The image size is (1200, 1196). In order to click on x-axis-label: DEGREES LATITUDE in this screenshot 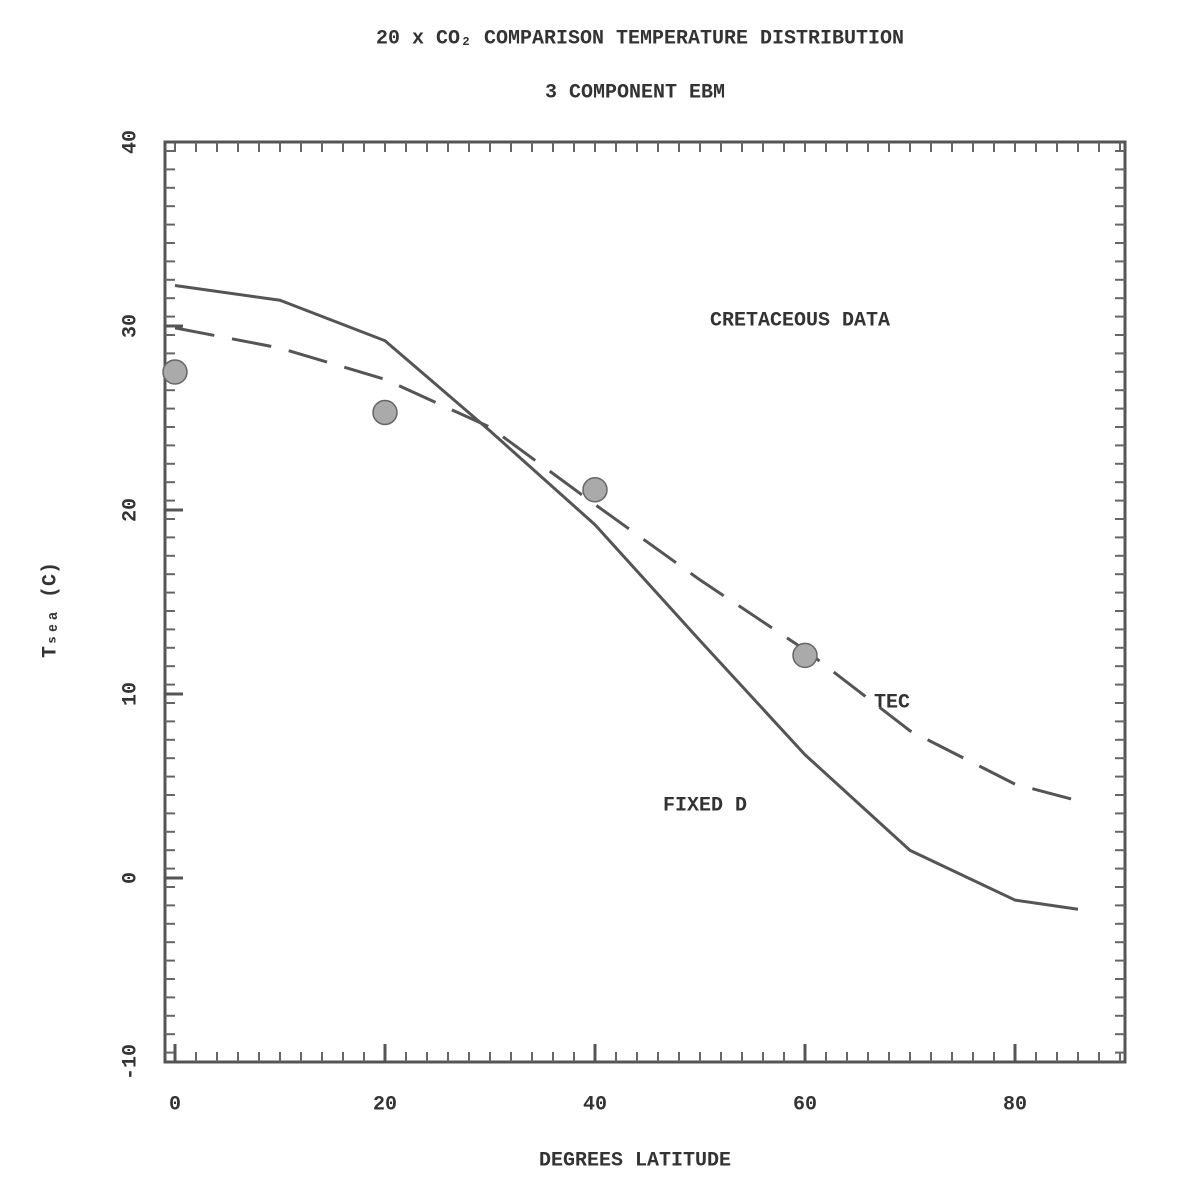, I will do `click(635, 1160)`.